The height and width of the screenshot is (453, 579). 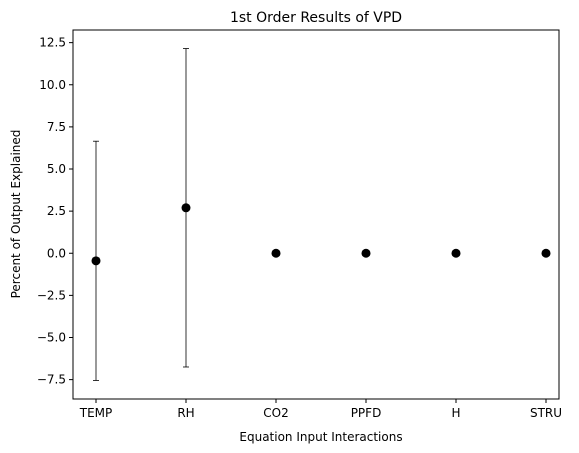 I want to click on y-tick-label: −2.5, so click(x=51, y=295).